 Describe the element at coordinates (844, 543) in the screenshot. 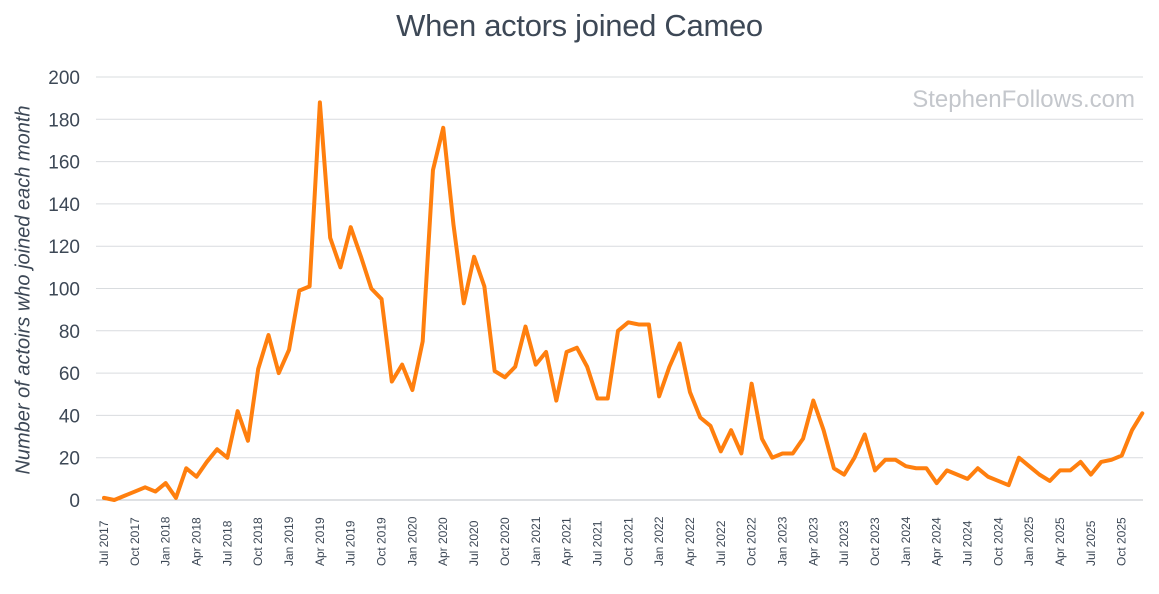

I see `x-tick-label: Jul 2023` at that location.